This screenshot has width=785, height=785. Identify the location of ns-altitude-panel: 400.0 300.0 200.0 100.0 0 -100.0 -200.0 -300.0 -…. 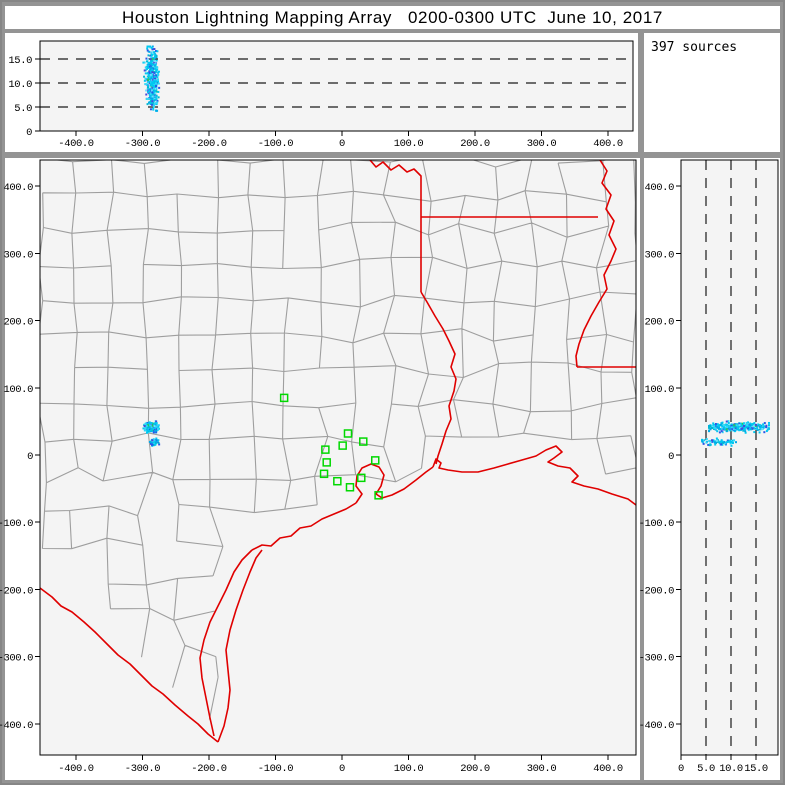
(709, 469).